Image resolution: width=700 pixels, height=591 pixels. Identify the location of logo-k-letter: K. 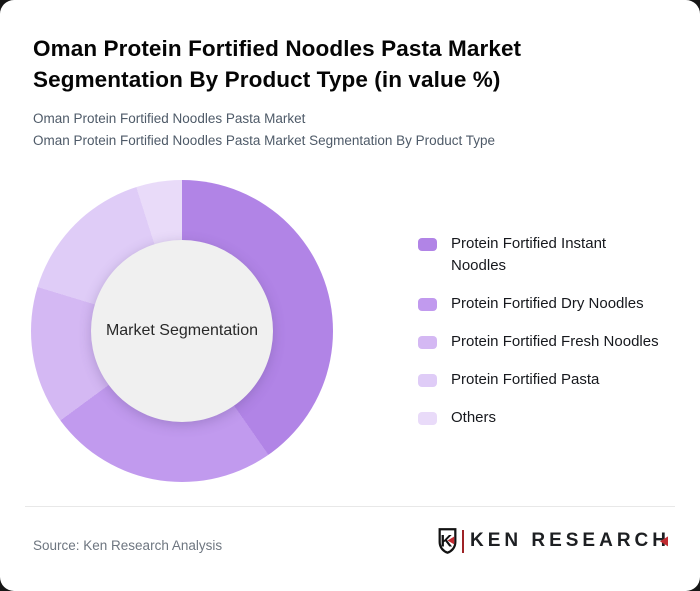
(478, 540).